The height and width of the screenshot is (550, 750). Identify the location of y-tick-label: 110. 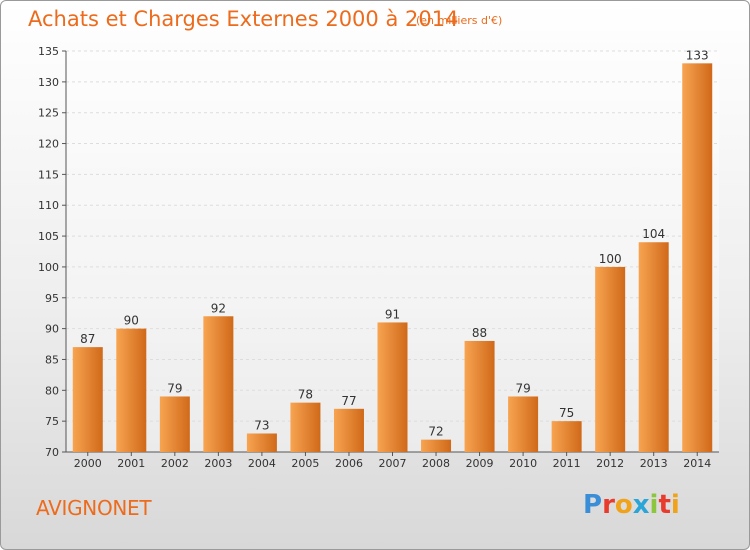
(48, 205).